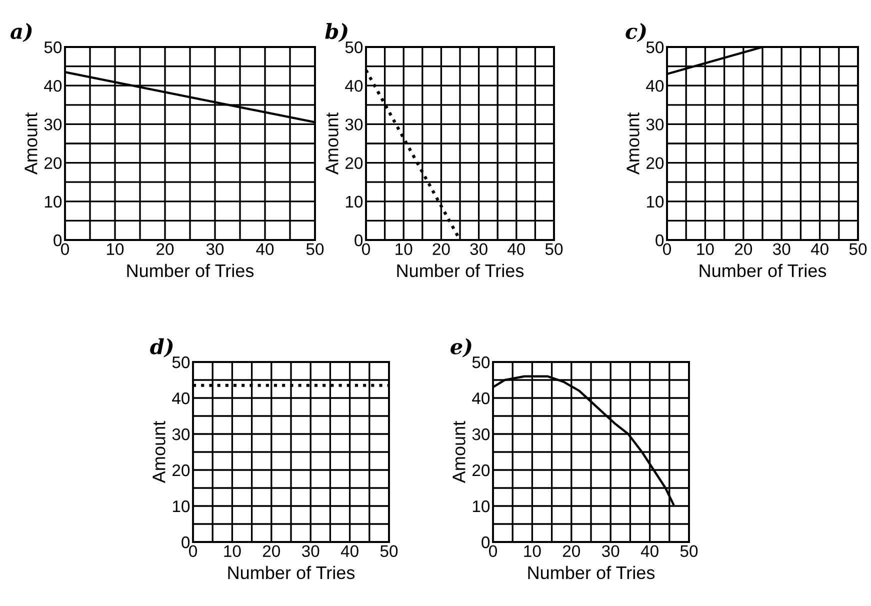  What do you see at coordinates (636, 32) in the screenshot?
I see `chart-title: c)` at bounding box center [636, 32].